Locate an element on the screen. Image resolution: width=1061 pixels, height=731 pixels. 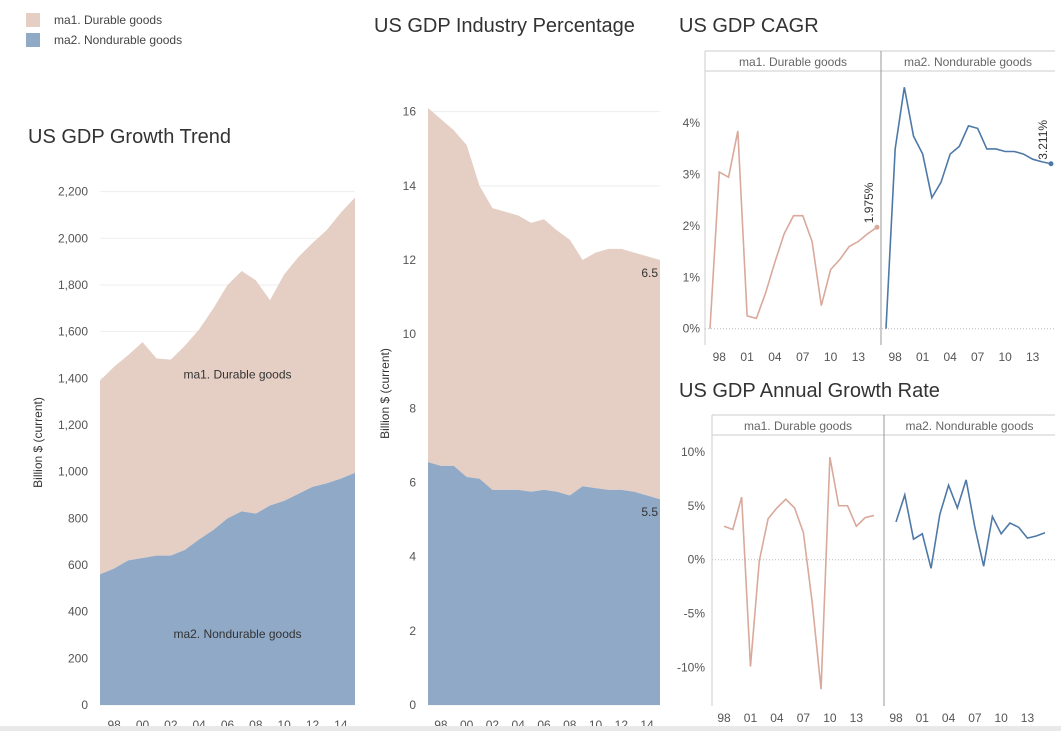
percentage-ytick-label: 10 is located at coordinates (410, 334).